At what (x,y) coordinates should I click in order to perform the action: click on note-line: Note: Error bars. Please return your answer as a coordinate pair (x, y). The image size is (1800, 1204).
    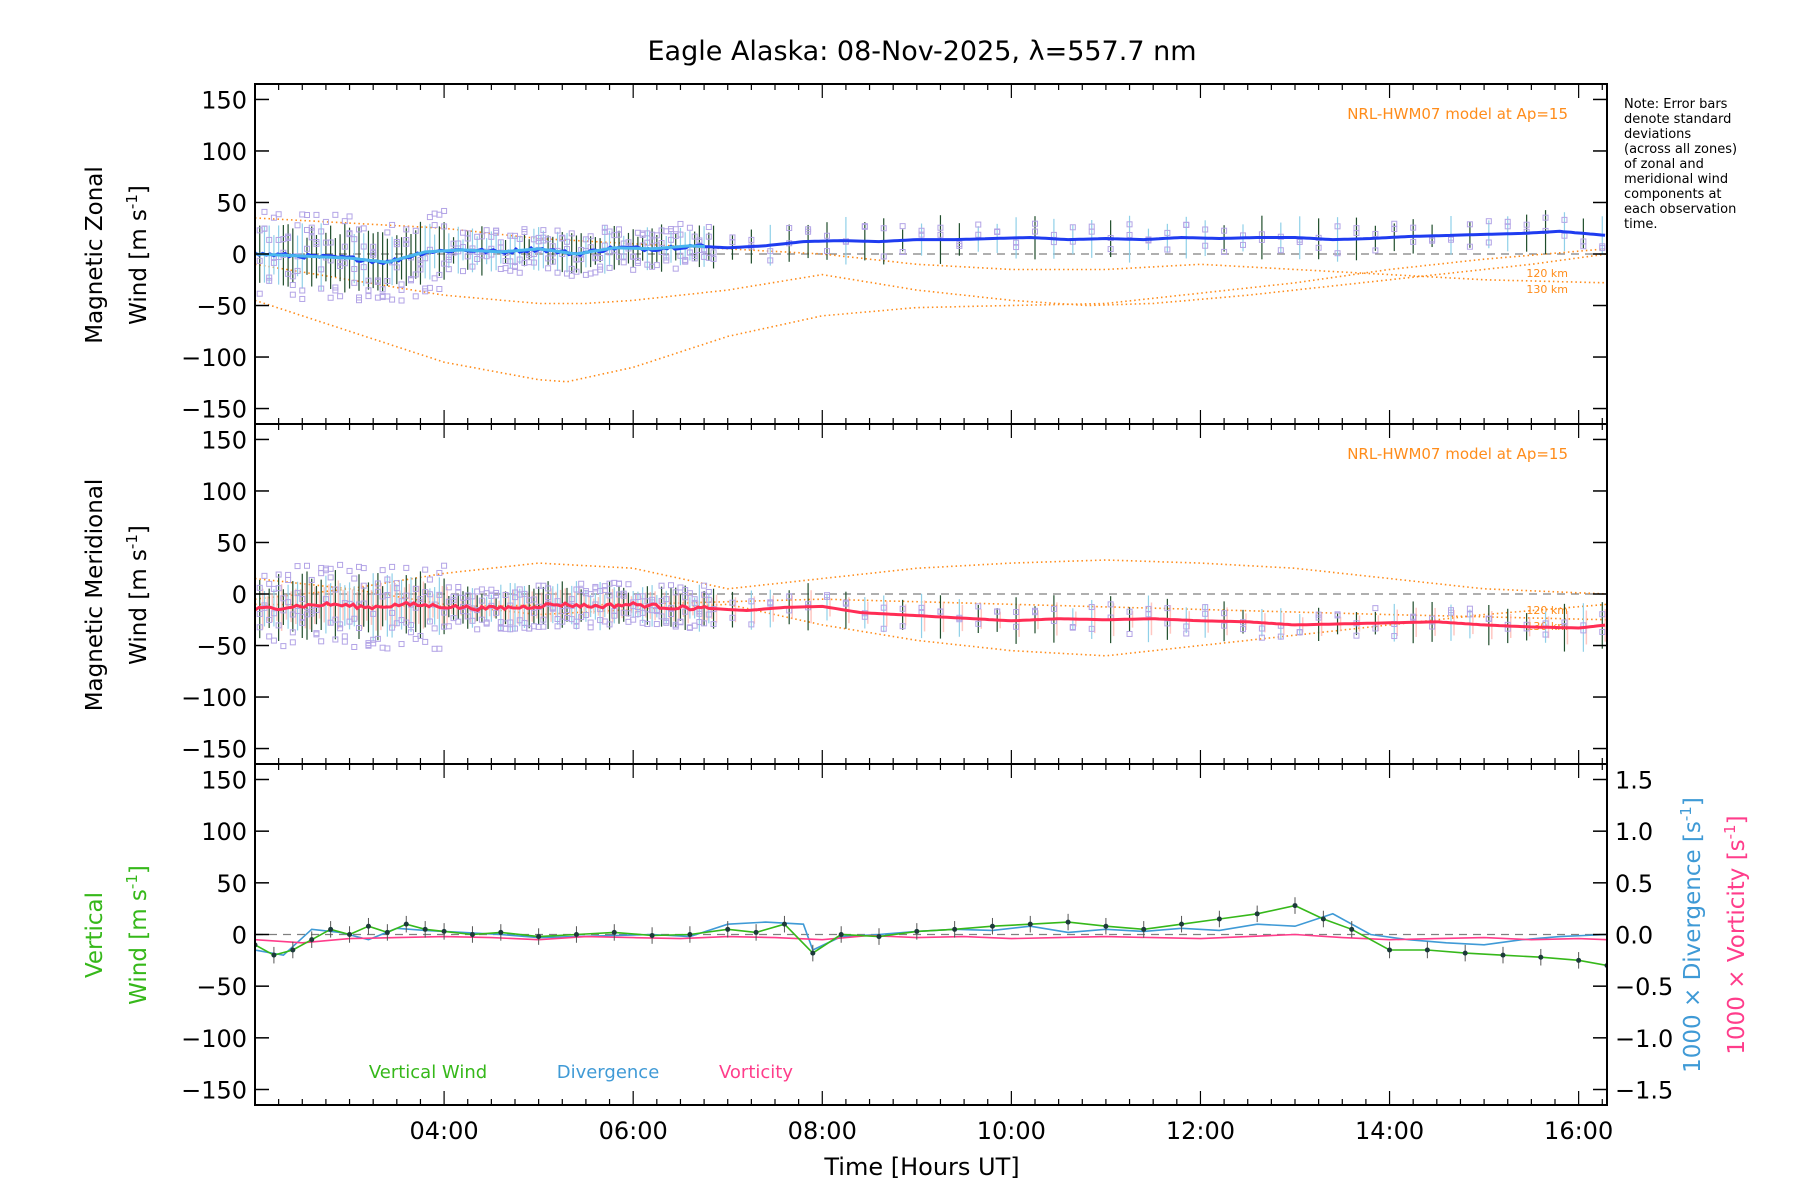
    Looking at the image, I should click on (1676, 104).